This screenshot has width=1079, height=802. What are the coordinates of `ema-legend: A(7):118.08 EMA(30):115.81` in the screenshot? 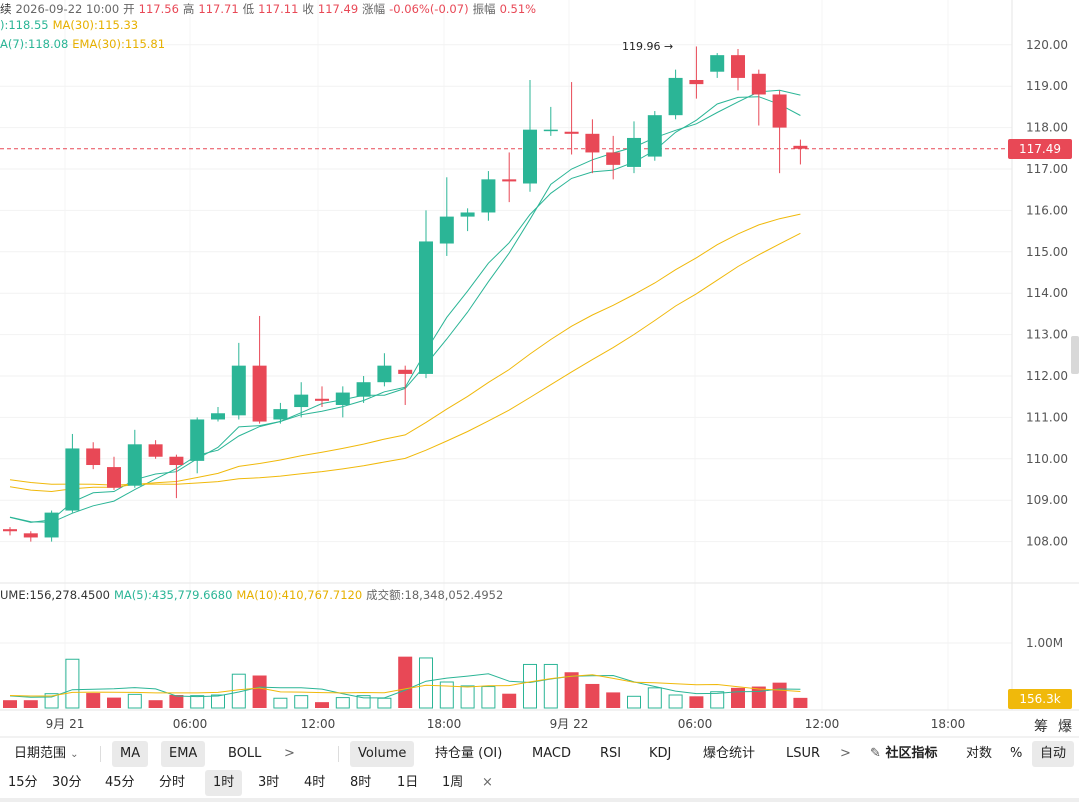 It's located at (84, 44).